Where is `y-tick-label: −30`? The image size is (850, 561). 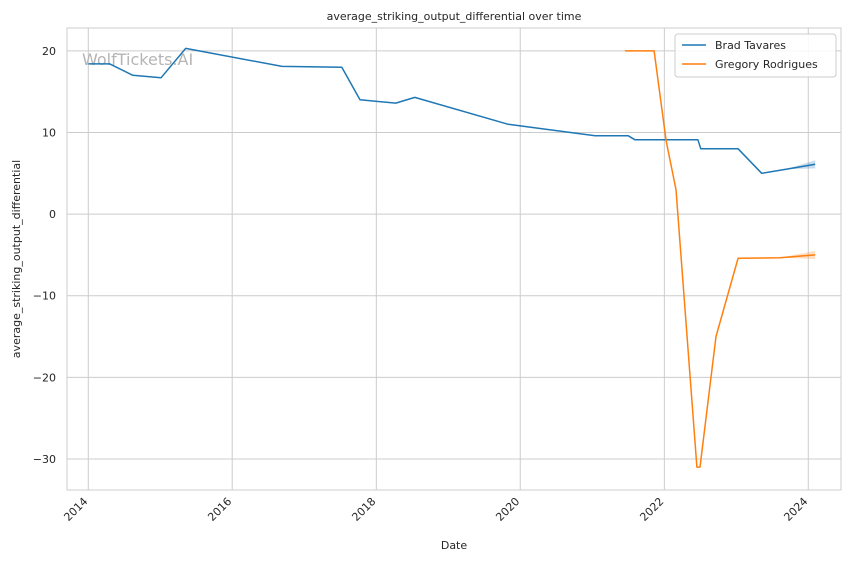
y-tick-label: −30 is located at coordinates (44, 459).